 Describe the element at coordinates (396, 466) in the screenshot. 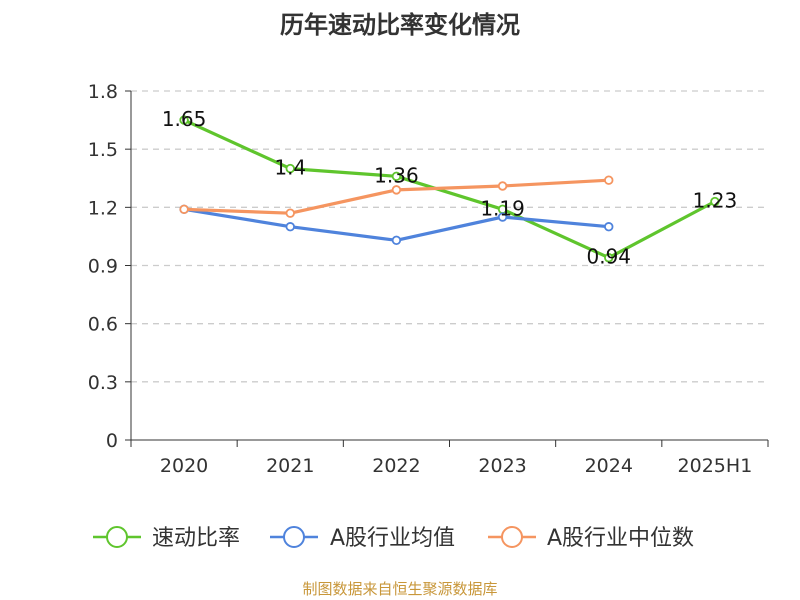

I see `x-tick-label: 2022` at that location.